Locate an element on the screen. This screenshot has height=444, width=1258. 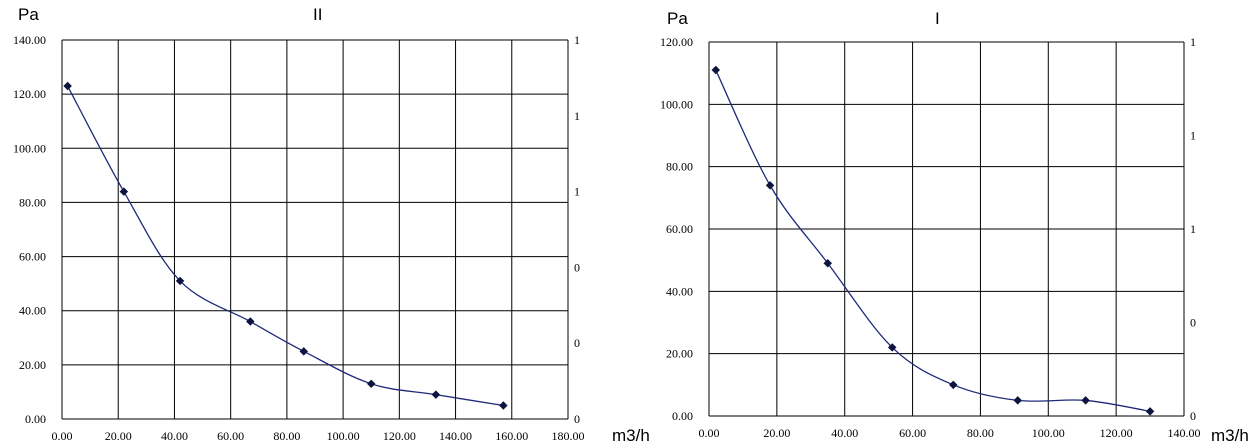
x-tick-label: 160.00 is located at coordinates (511, 436).